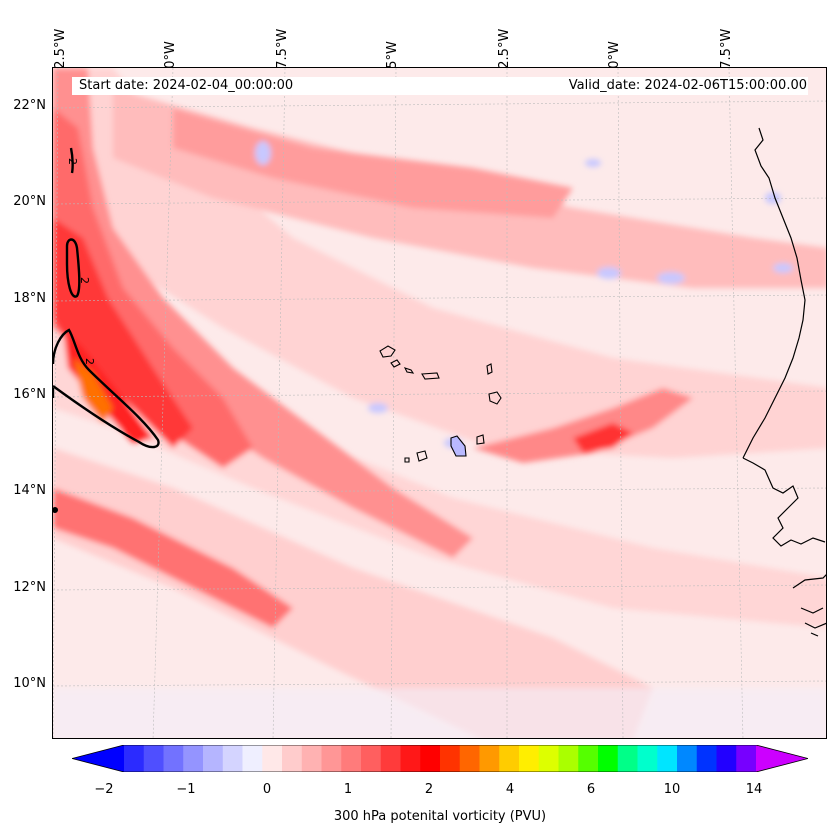  What do you see at coordinates (672, 789) in the screenshot?
I see `colorbar-tick: 10` at bounding box center [672, 789].